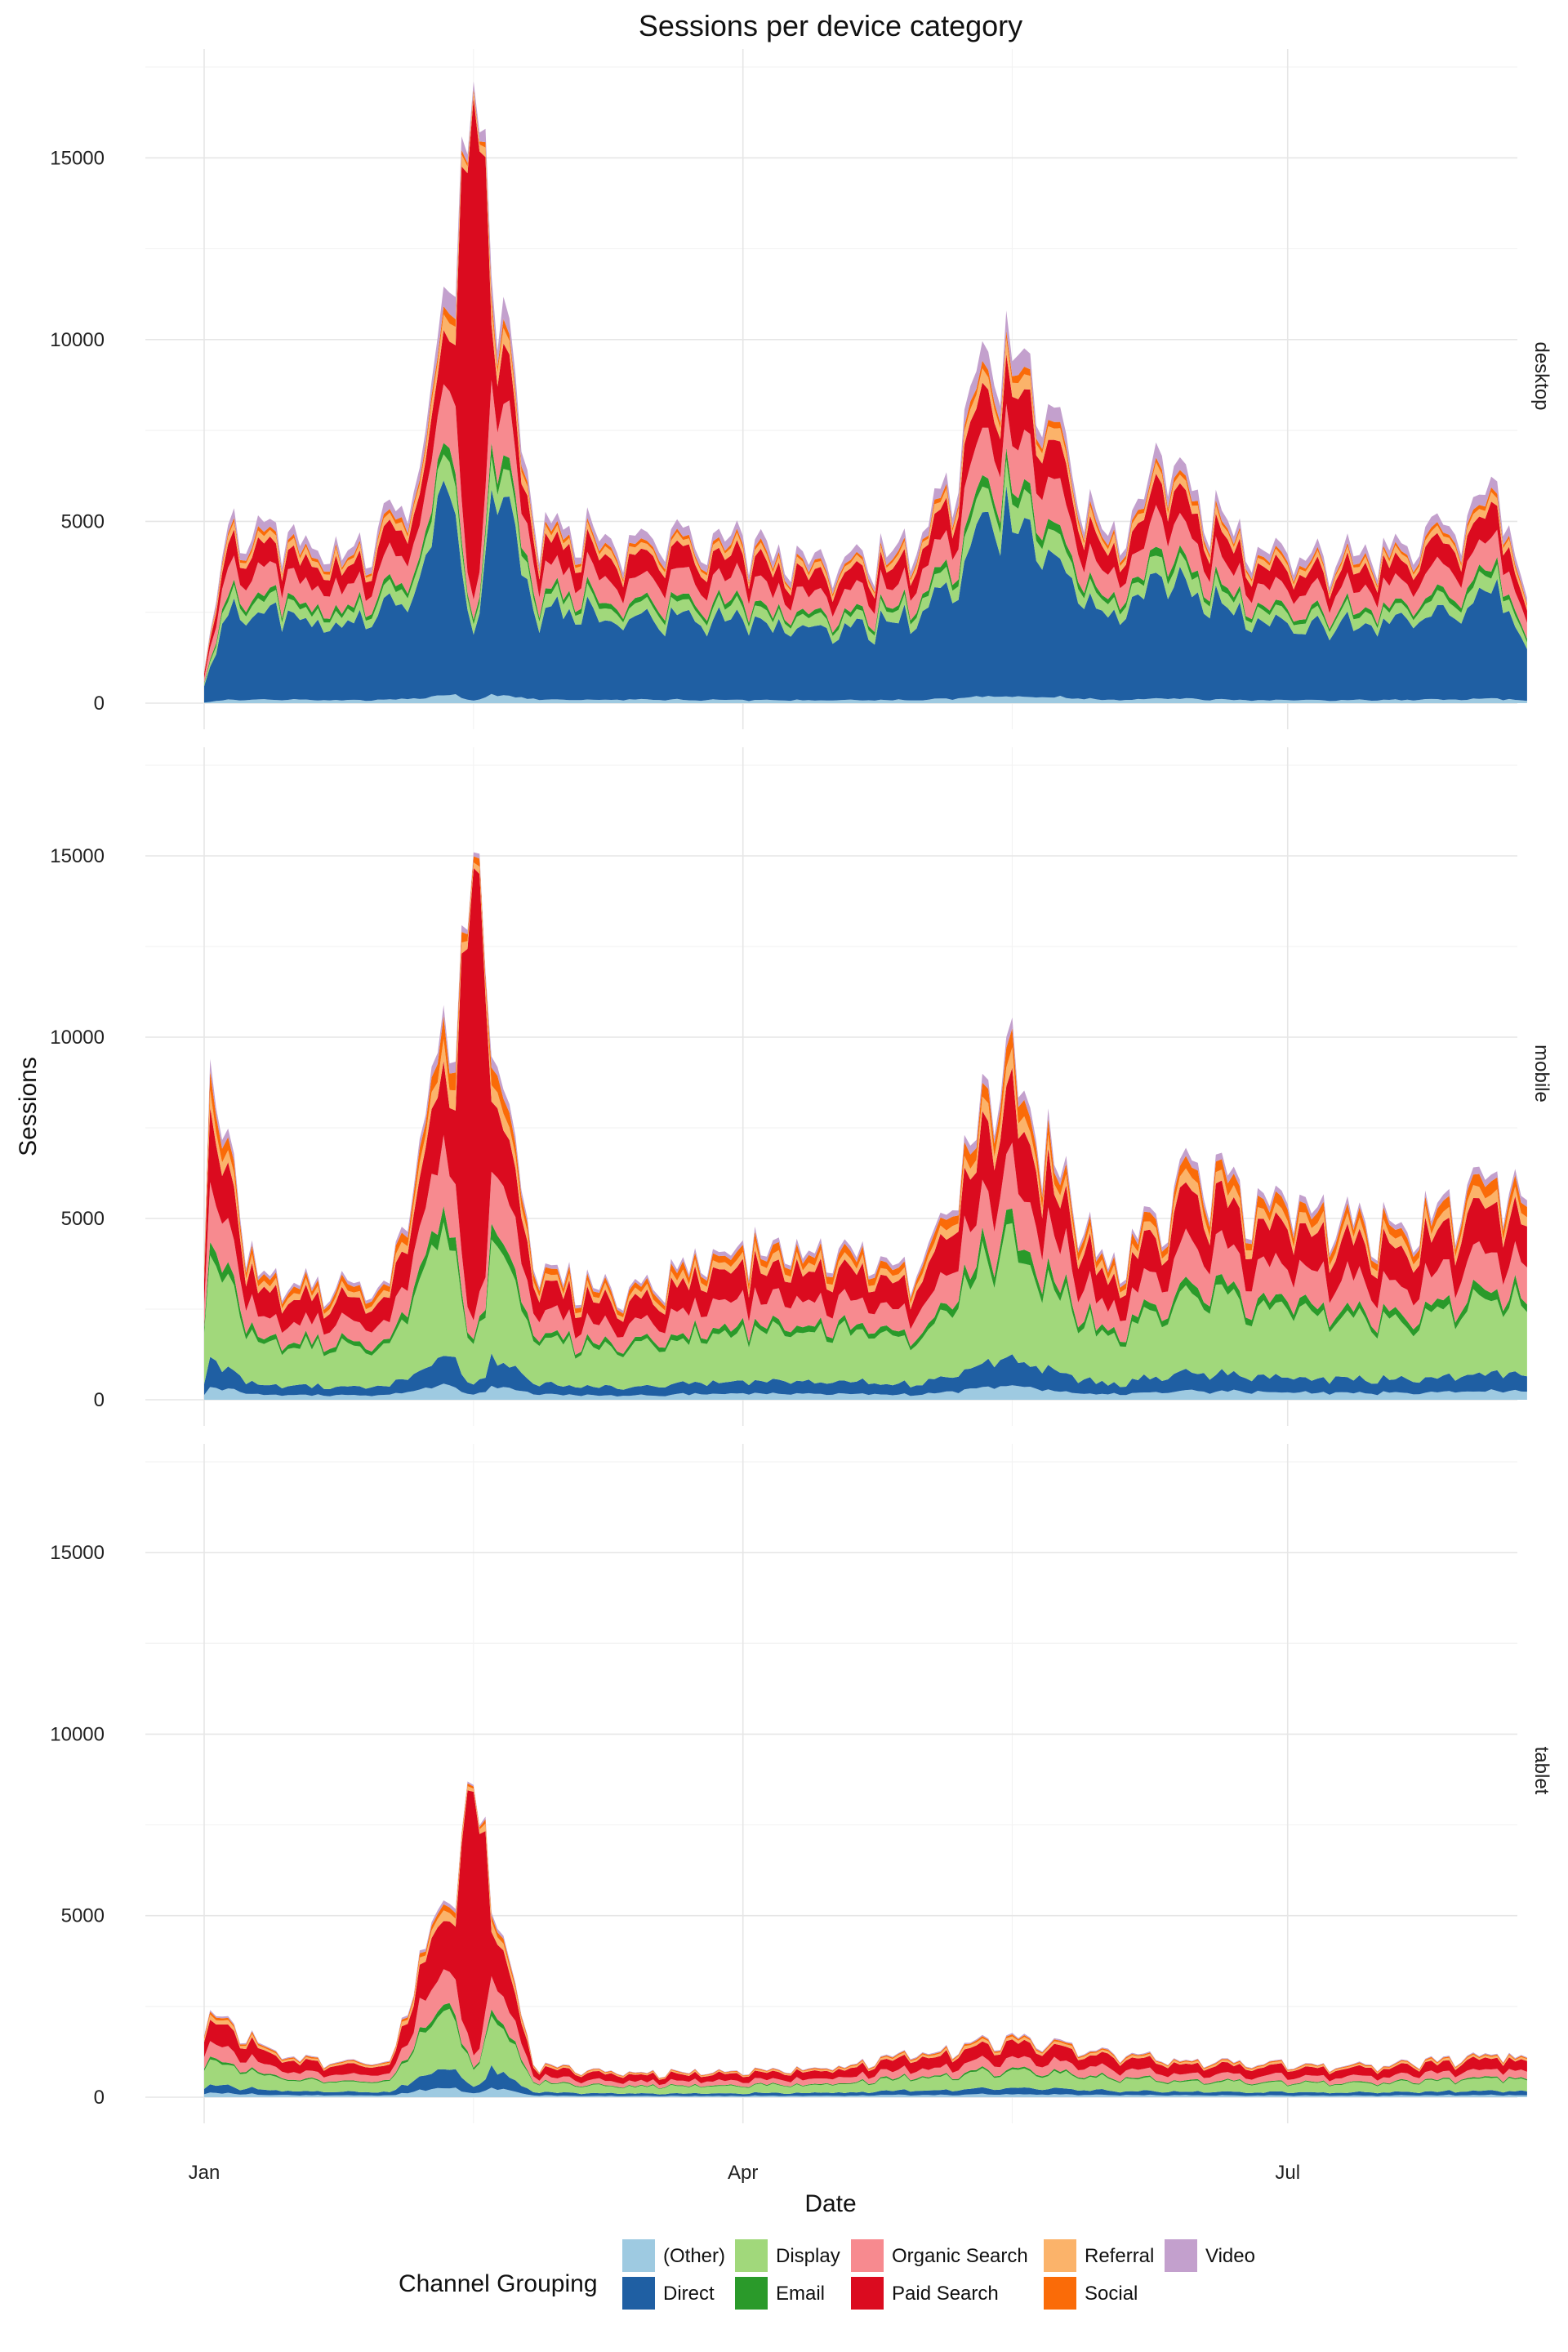 The width and height of the screenshot is (1568, 2352). Describe the element at coordinates (865, 1306) in the screenshot. I see `area-mobile-display` at that location.